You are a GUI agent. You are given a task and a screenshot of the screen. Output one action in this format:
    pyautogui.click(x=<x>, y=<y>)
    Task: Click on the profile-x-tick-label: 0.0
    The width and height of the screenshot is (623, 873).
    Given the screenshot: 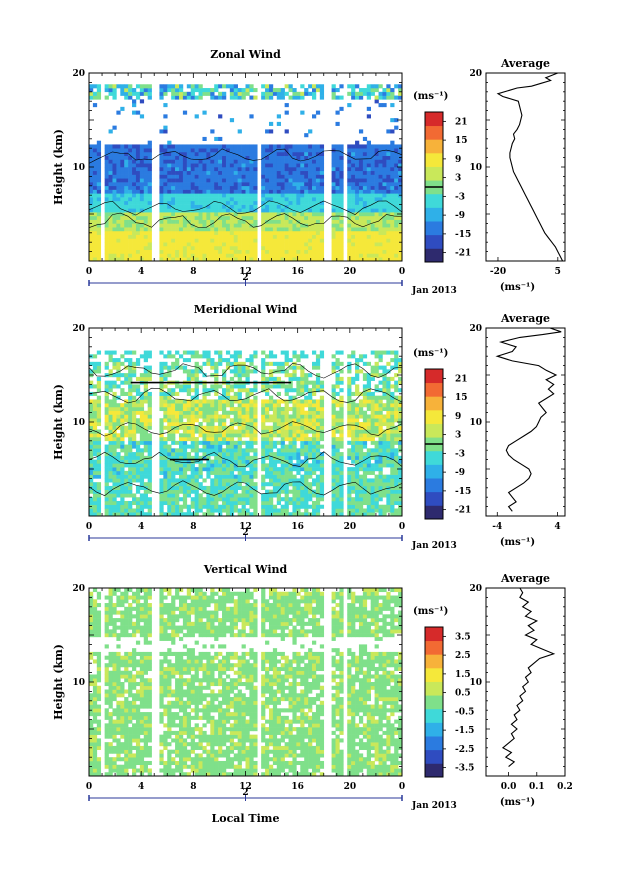 What is the action you would take?
    pyautogui.click(x=509, y=787)
    